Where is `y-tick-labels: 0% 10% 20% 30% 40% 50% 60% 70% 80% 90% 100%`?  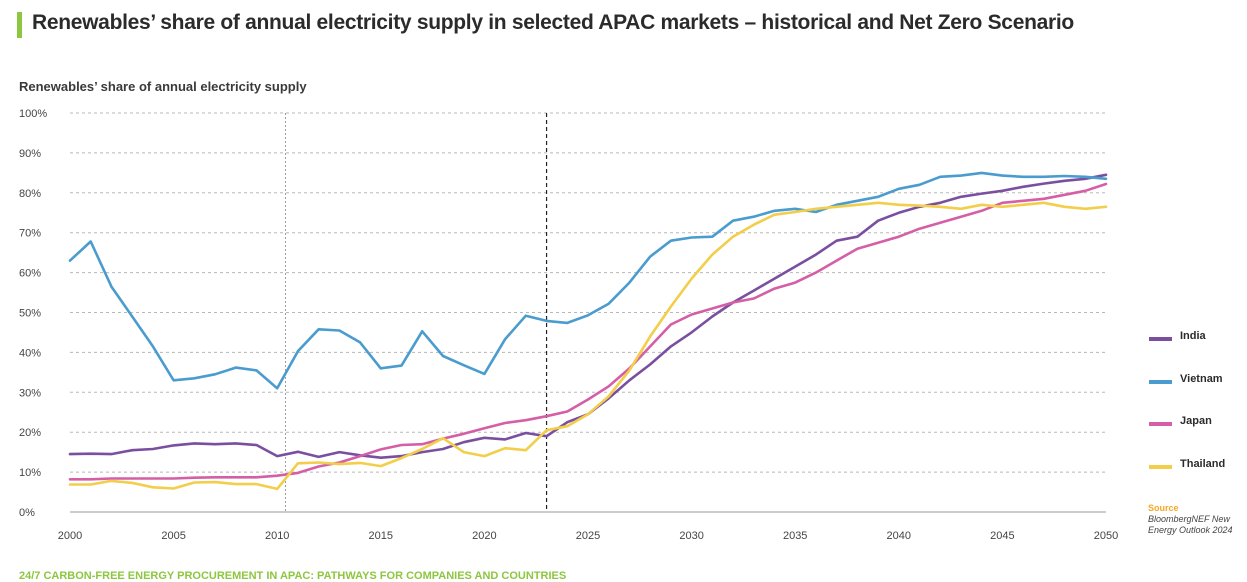
y-tick-labels: 0% 10% 20% 30% 40% 50% 60% 70% 80% 90% 100% is located at coordinates (33, 313).